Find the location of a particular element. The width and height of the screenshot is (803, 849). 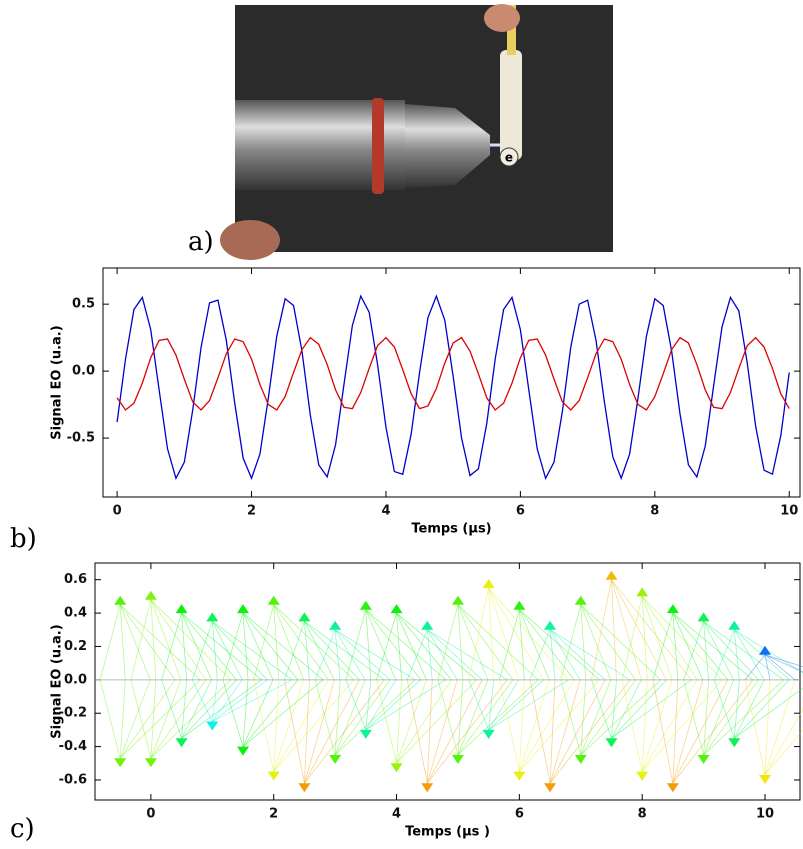

x-tick-label: 8 is located at coordinates (642, 814).